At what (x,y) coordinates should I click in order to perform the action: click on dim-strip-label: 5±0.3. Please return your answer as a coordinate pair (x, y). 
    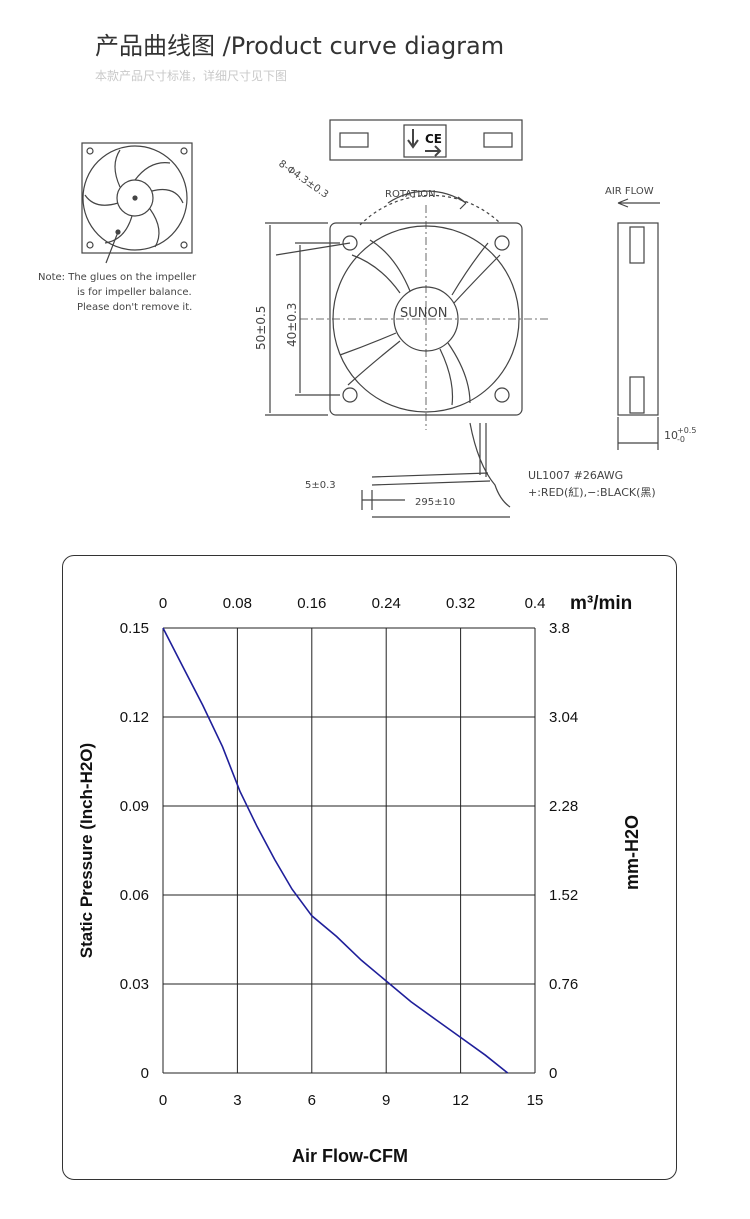
    Looking at the image, I should click on (320, 485).